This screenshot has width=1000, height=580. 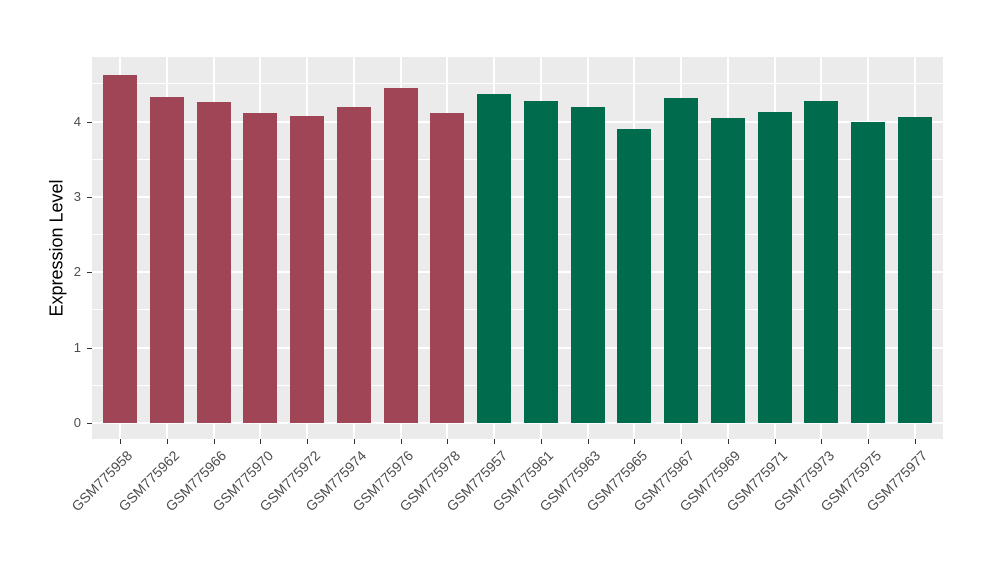 I want to click on bar-GSM775963, so click(x=587, y=264).